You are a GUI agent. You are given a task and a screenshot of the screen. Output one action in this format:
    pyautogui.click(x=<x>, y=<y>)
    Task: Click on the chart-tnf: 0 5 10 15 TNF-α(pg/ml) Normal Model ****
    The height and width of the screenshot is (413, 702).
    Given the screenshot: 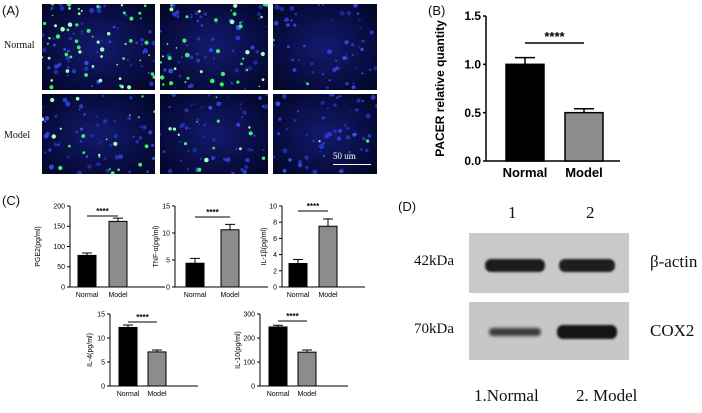 What is the action you would take?
    pyautogui.click(x=210, y=251)
    